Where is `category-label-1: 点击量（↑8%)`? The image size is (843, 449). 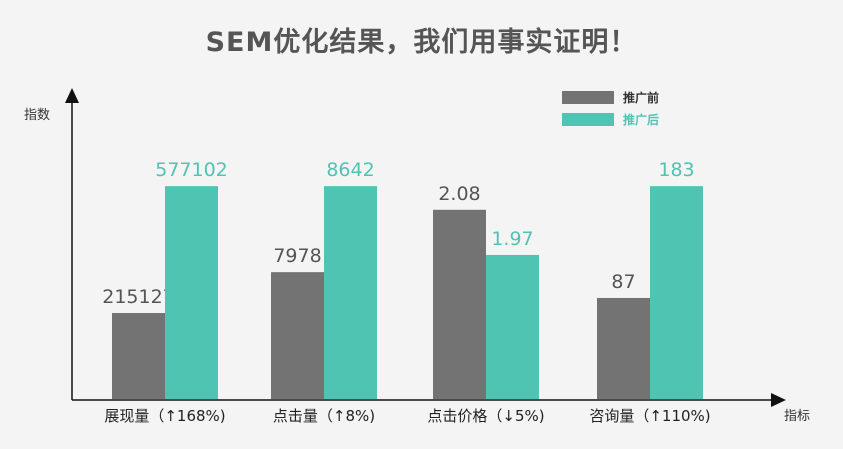 category-label-1: 点击量（↑8%) is located at coordinates (324, 416).